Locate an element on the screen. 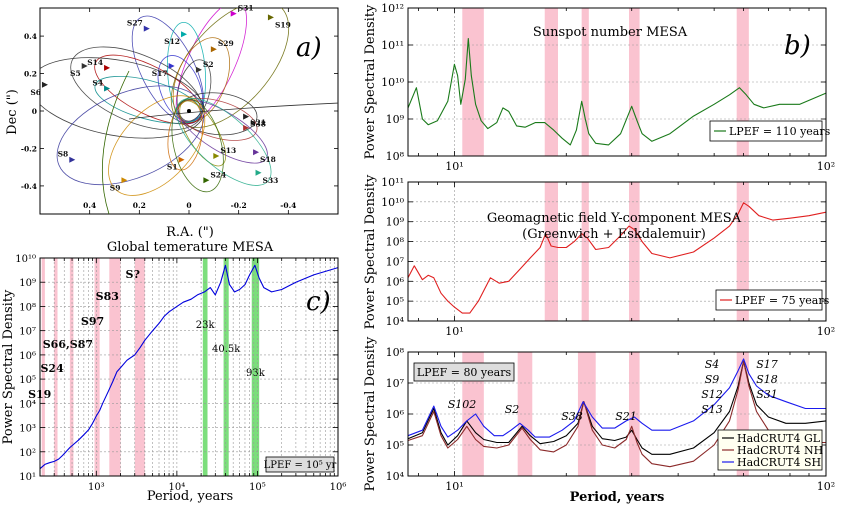 The width and height of the screenshot is (844, 513). panel-b2-ylabel: Power Spectral Density is located at coordinates (370, 251).